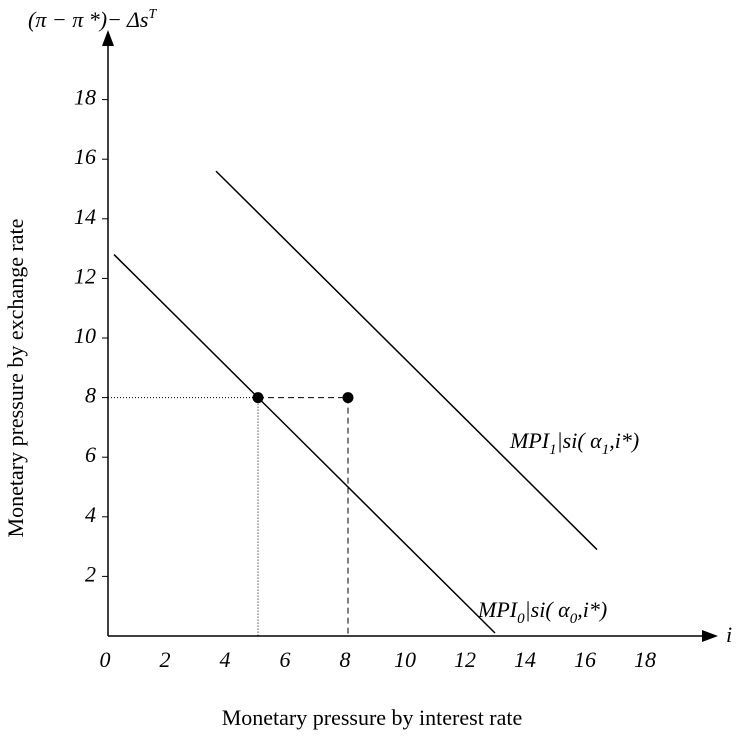 The image size is (744, 738). I want to click on x-tick-label: 6, so click(285, 659).